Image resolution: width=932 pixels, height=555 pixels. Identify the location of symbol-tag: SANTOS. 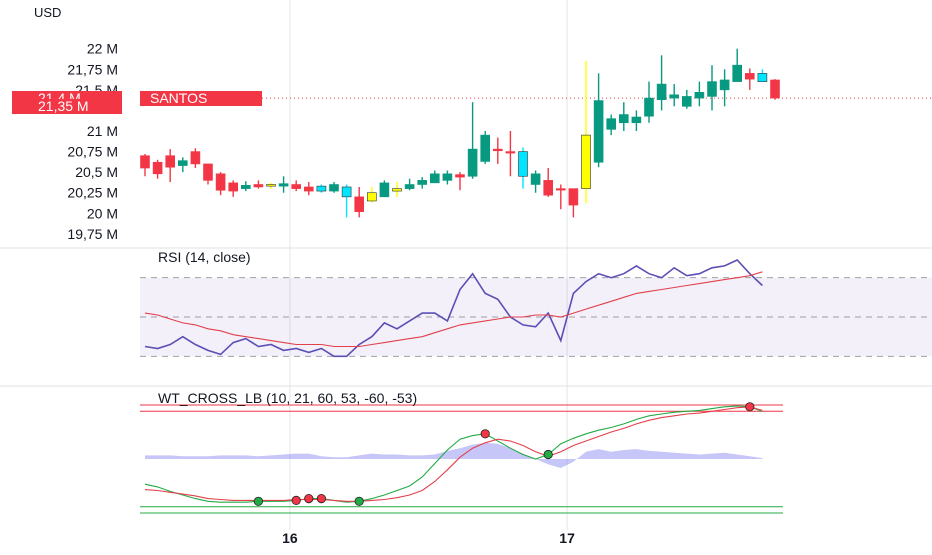
(201, 98).